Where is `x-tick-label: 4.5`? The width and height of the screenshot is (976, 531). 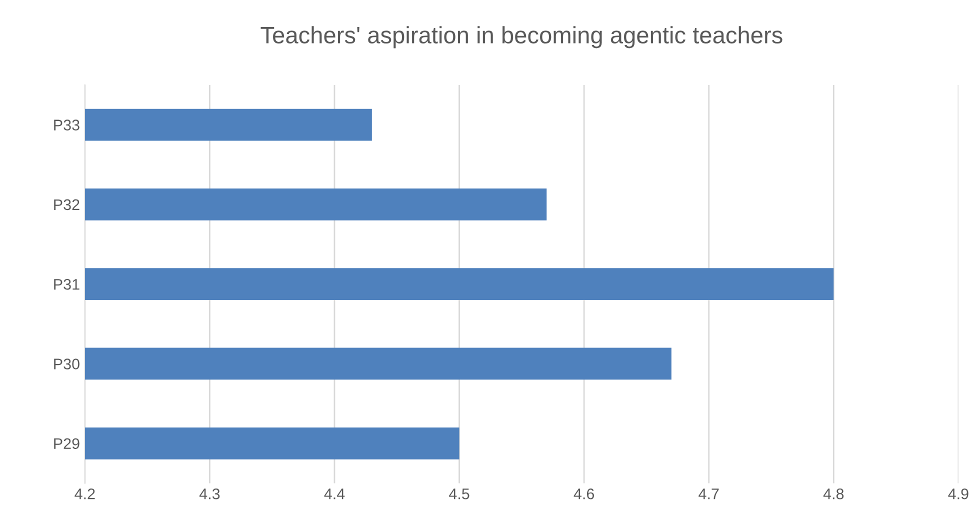 x-tick-label: 4.5 is located at coordinates (459, 494).